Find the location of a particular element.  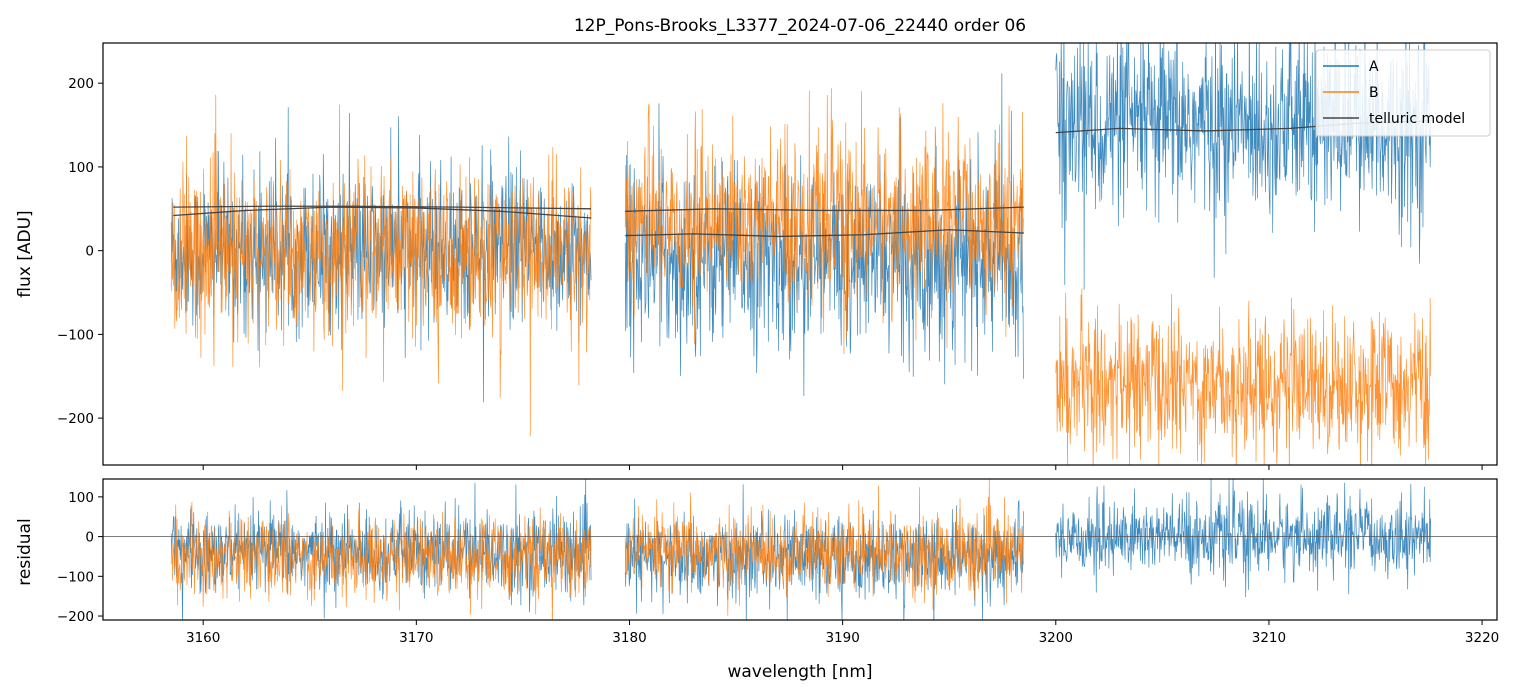

legend: A B telluric model is located at coordinates (1403, 93).